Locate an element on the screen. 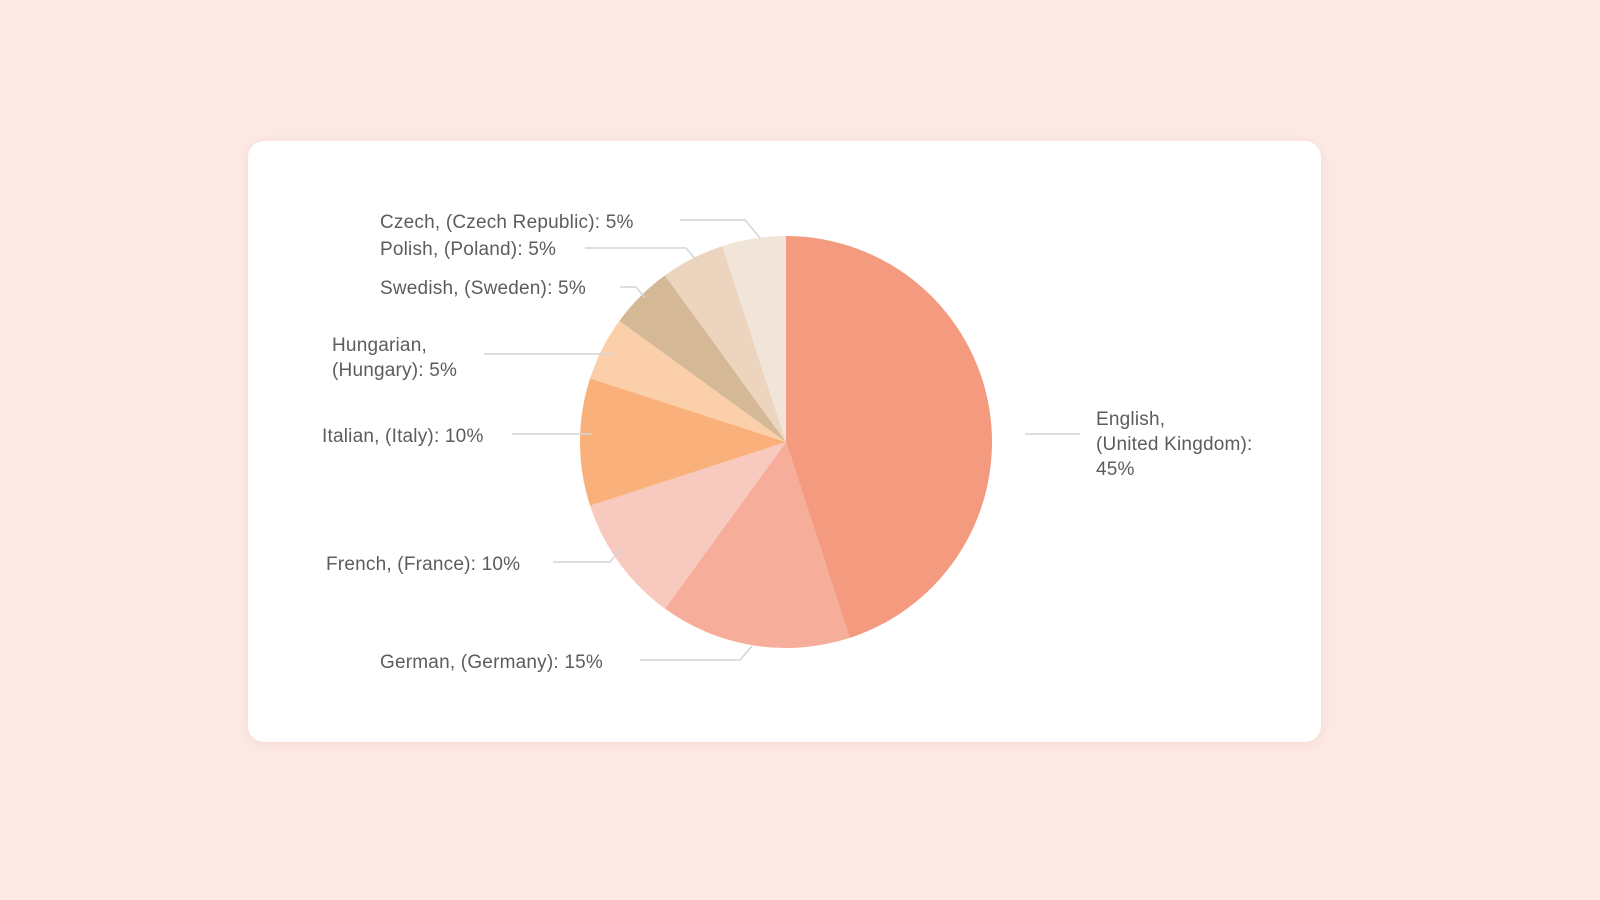 Image resolution: width=1600 pixels, height=900 pixels. pie-slice-hungarian is located at coordinates (688, 381).